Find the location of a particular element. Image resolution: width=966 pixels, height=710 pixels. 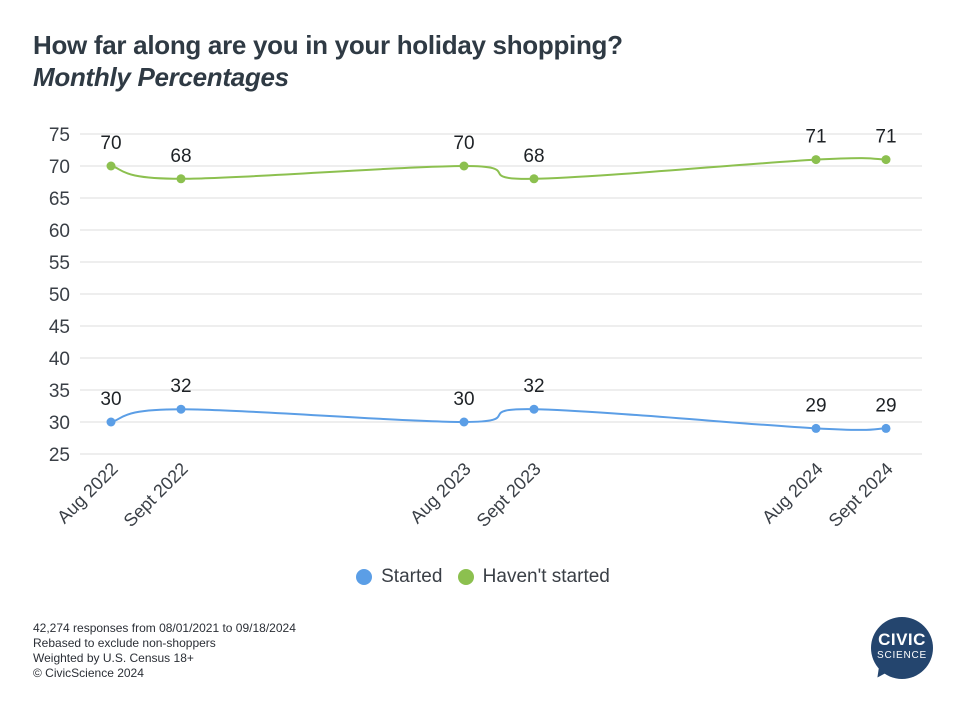

x-tick-label-2: Aug 2023 is located at coordinates (440, 493).